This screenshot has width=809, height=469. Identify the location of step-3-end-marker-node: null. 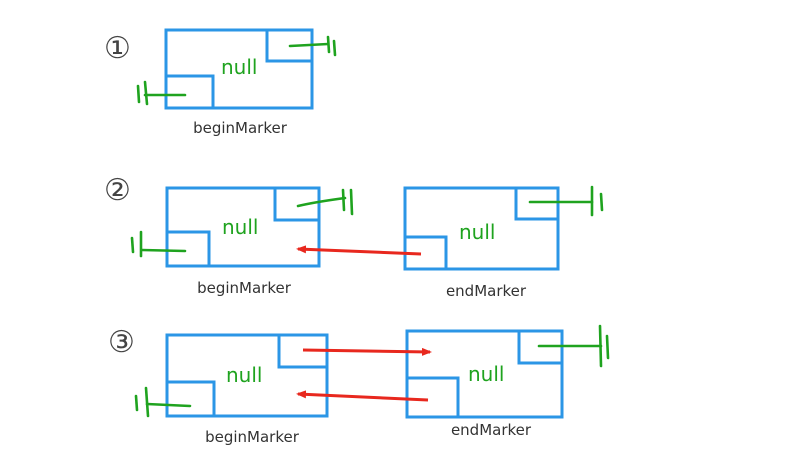
(484, 374).